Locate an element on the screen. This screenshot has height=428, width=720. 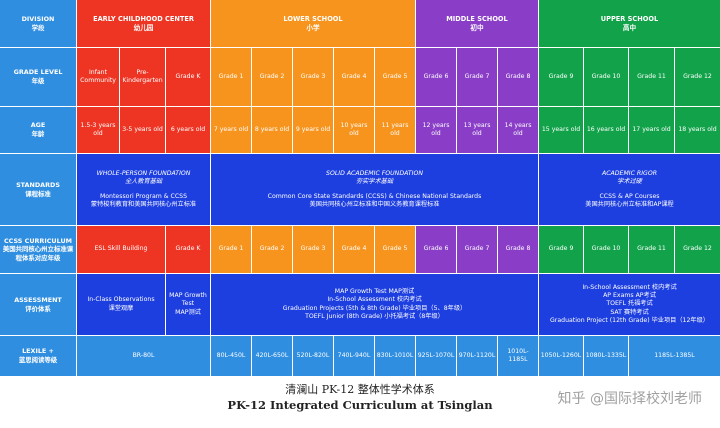
assessment-line: MAP Growth Test MAP测试 is located at coordinates (374, 291).